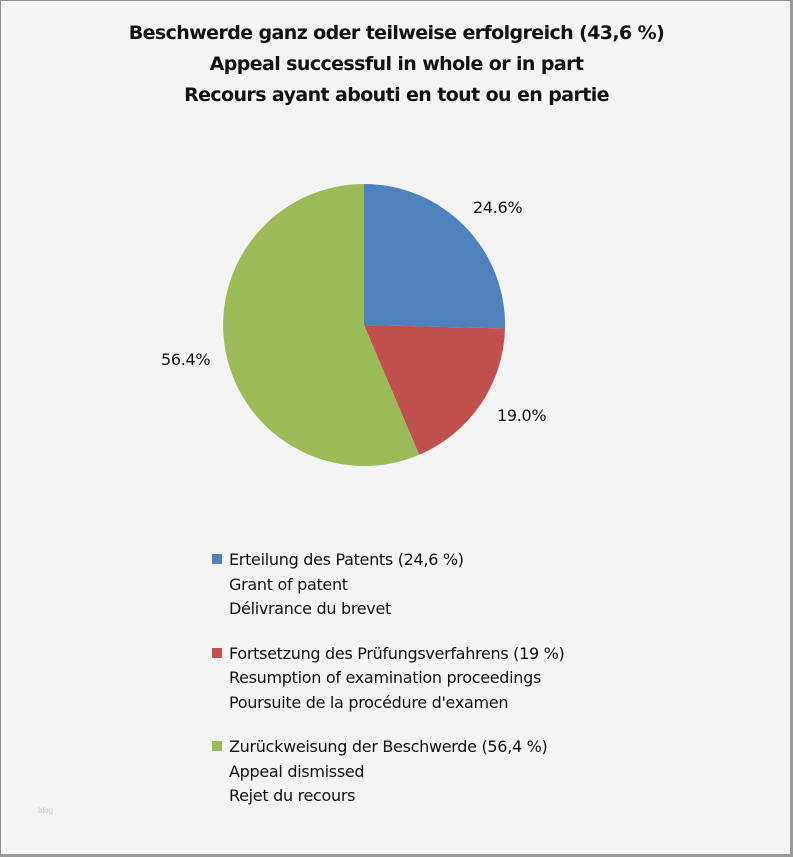 The height and width of the screenshot is (857, 793). I want to click on legend-swatch-blue, so click(217, 559).